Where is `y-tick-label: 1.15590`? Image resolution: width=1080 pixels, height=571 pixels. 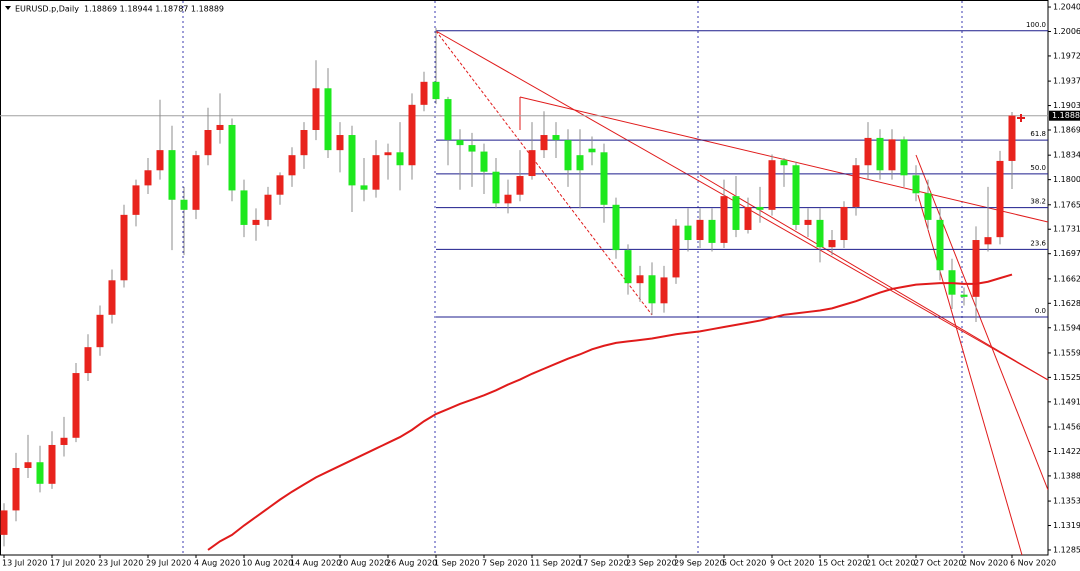 y-tick-label: 1.15590 is located at coordinates (1066, 352).